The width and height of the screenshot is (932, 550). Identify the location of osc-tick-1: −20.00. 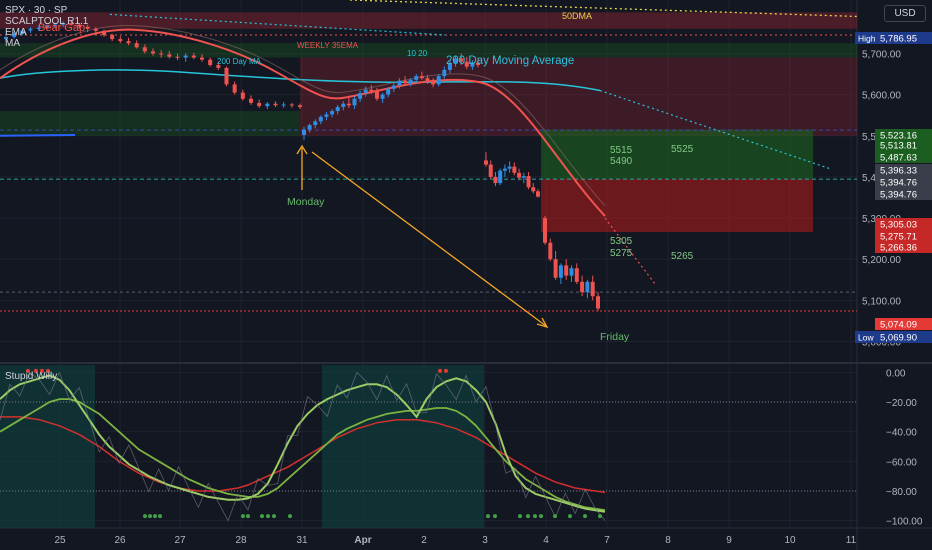
(901, 403).